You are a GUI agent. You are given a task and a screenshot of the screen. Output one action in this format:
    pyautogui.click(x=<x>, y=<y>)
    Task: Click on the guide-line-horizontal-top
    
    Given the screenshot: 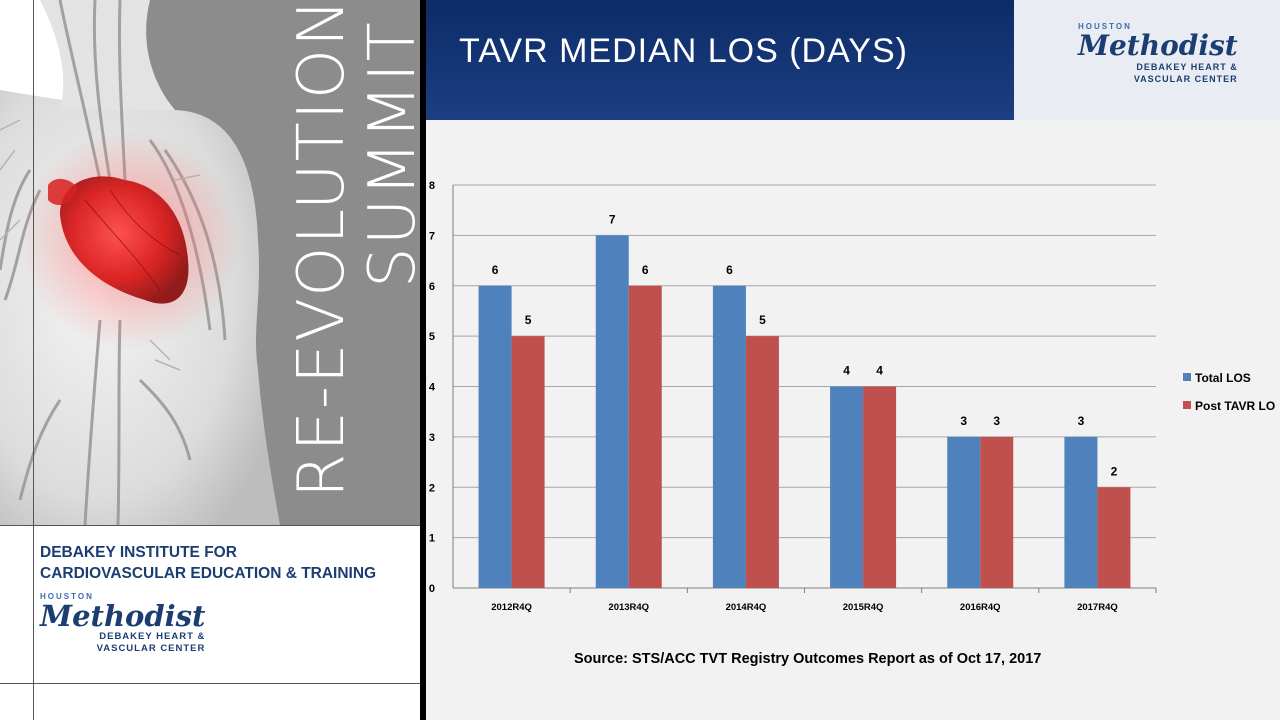 What is the action you would take?
    pyautogui.click(x=210, y=525)
    